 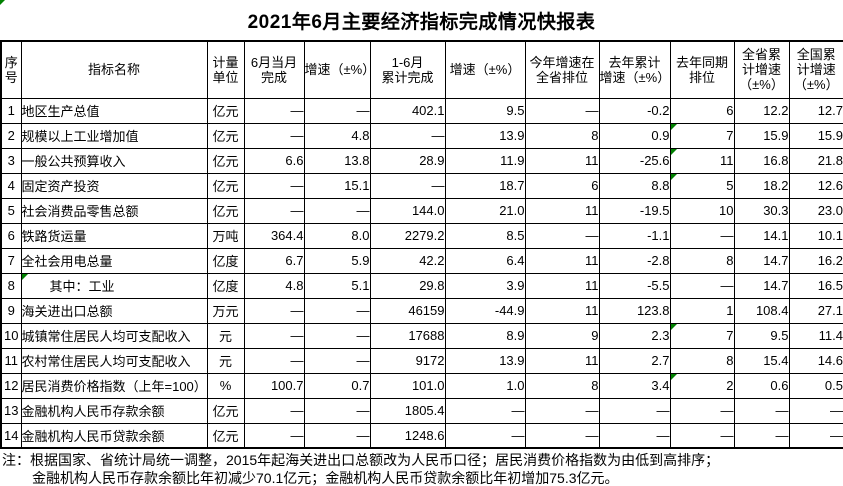 What do you see at coordinates (407, 210) in the screenshot?
I see `cell-value: 144.0` at bounding box center [407, 210].